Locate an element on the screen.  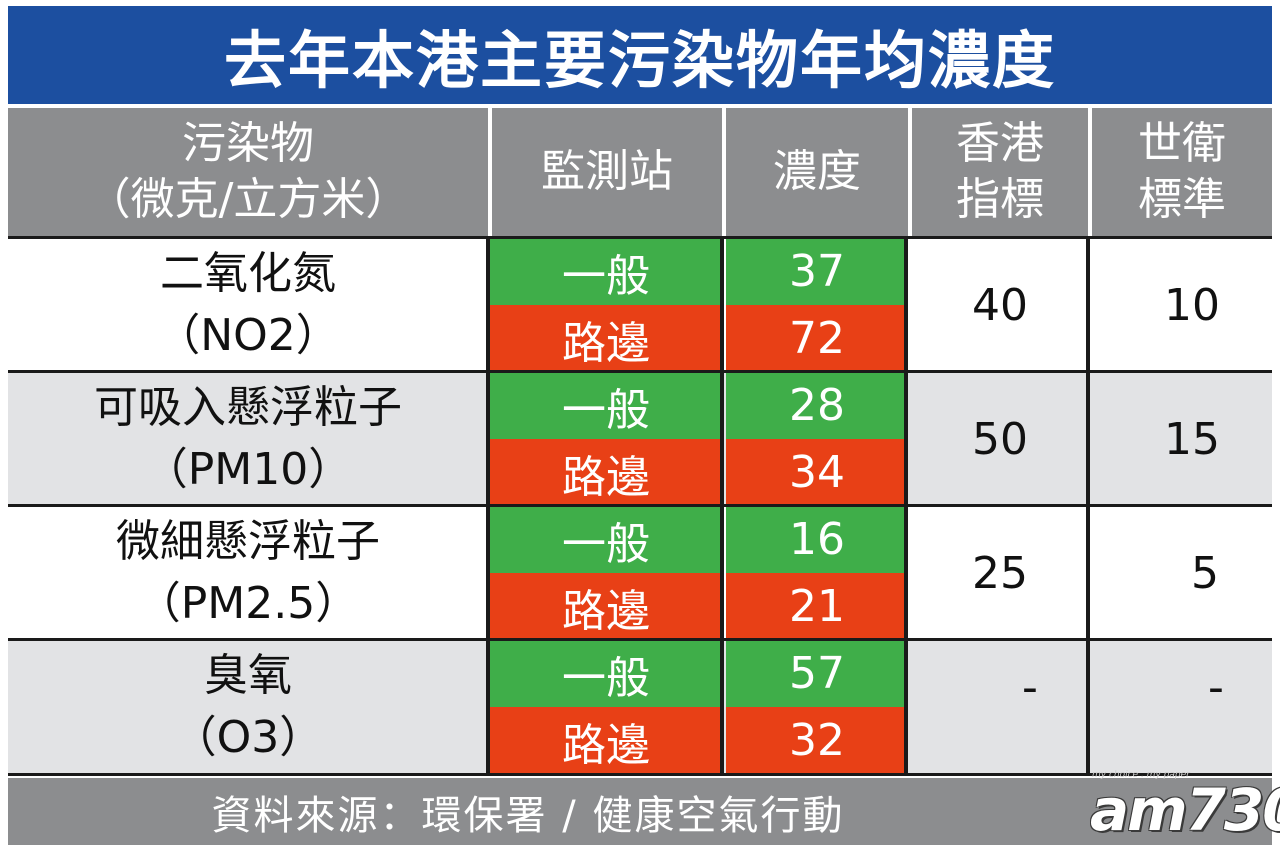
pollutant-name-line1: 可吸入懸浮粒子 is located at coordinates (248, 407).